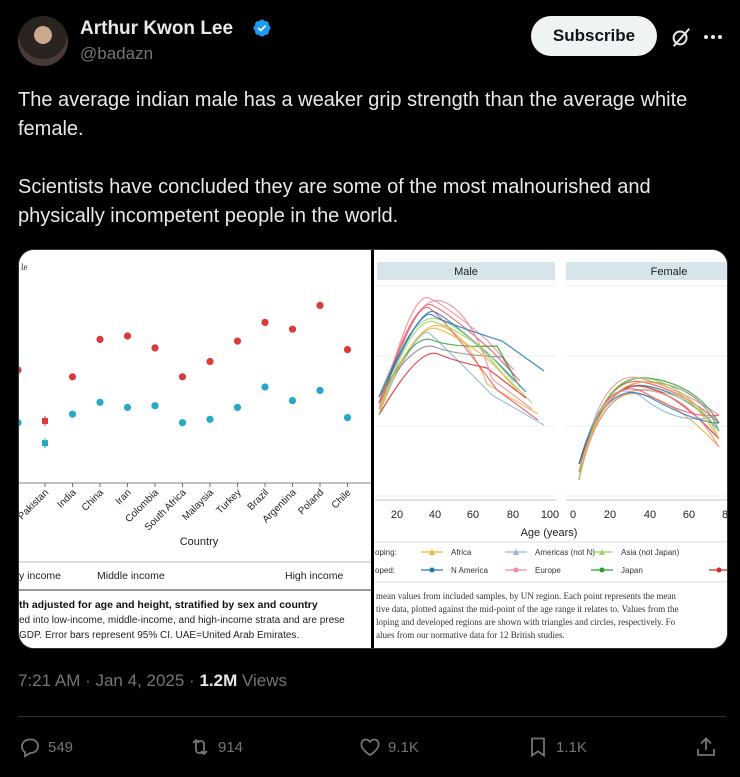 This screenshot has width=740, height=777. Describe the element at coordinates (632, 570) in the screenshot. I see `legend-label: Japan` at that location.